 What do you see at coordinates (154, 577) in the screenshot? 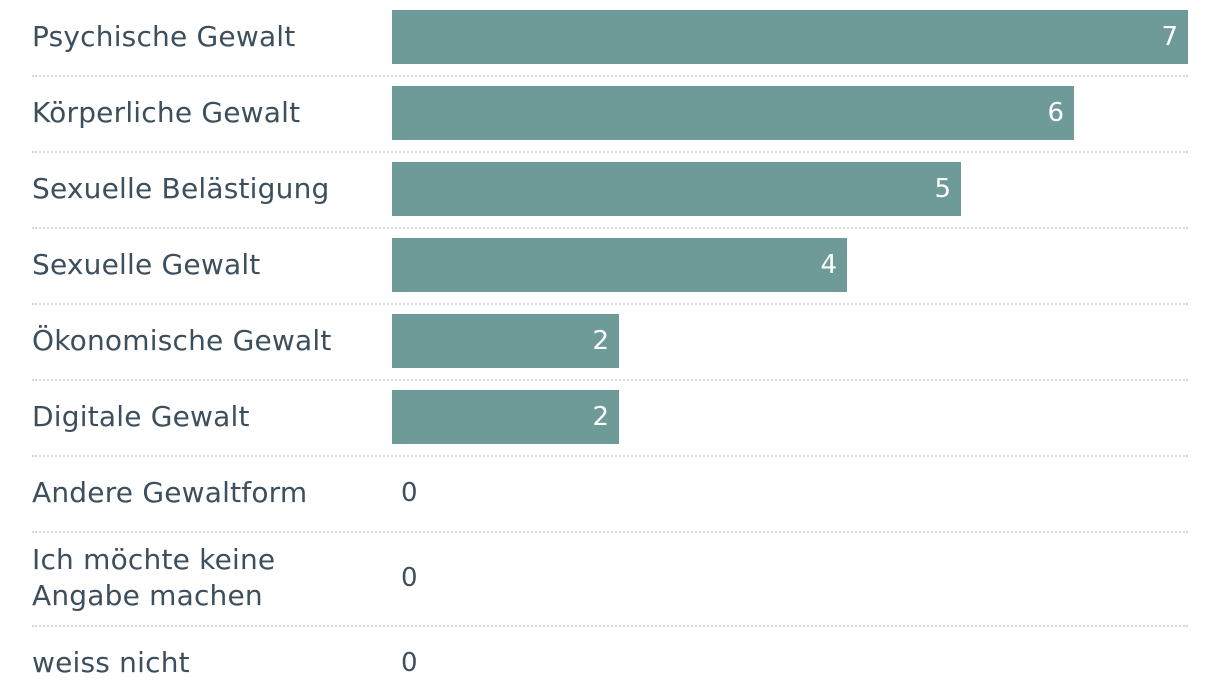
I see `category-label: Ich möchte keine Angabe machen` at bounding box center [154, 577].